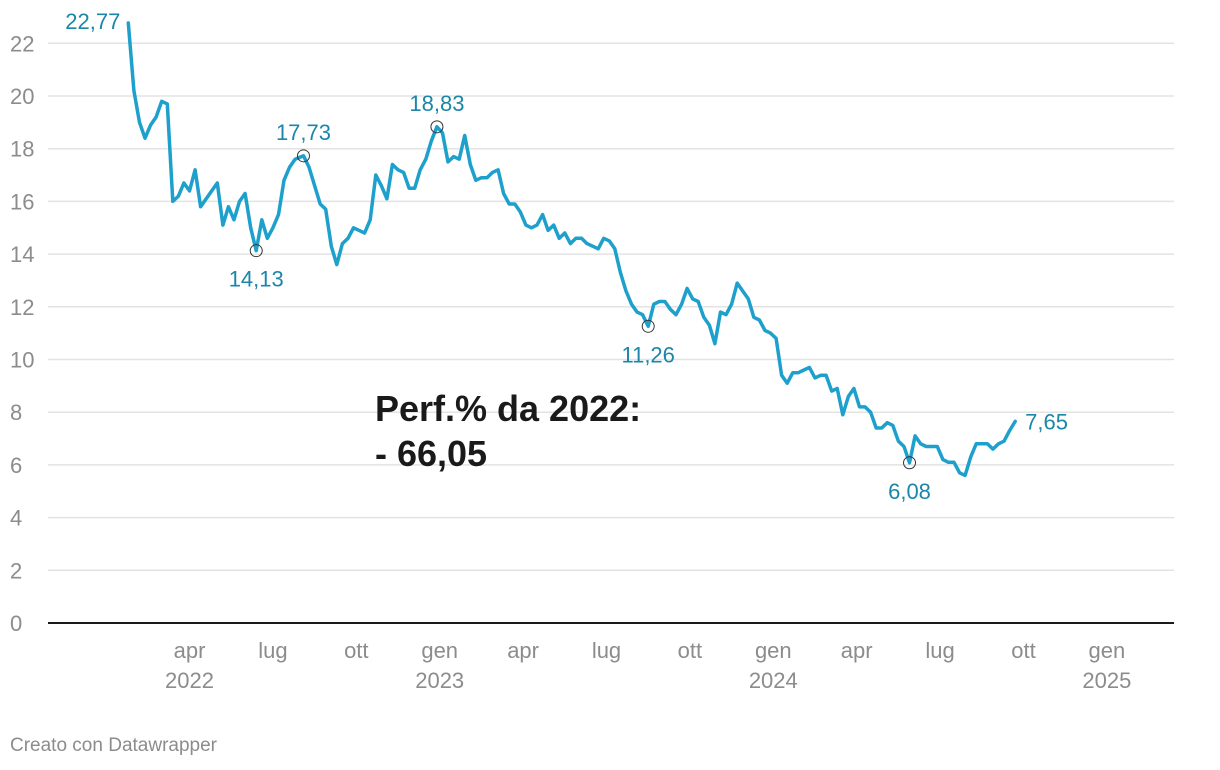  Describe the element at coordinates (16, 518) in the screenshot. I see `y-tick-label: 4` at that location.